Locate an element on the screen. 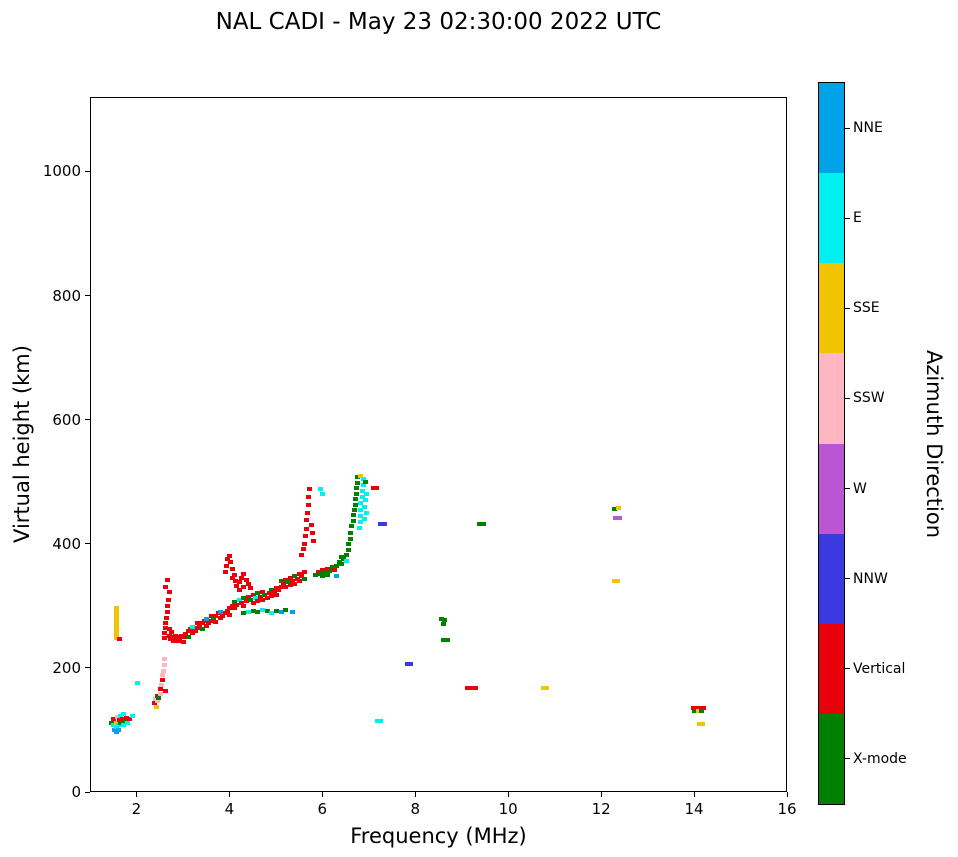 Image resolution: width=958 pixels, height=857 pixels. y-tick-label: 0 is located at coordinates (76, 792).